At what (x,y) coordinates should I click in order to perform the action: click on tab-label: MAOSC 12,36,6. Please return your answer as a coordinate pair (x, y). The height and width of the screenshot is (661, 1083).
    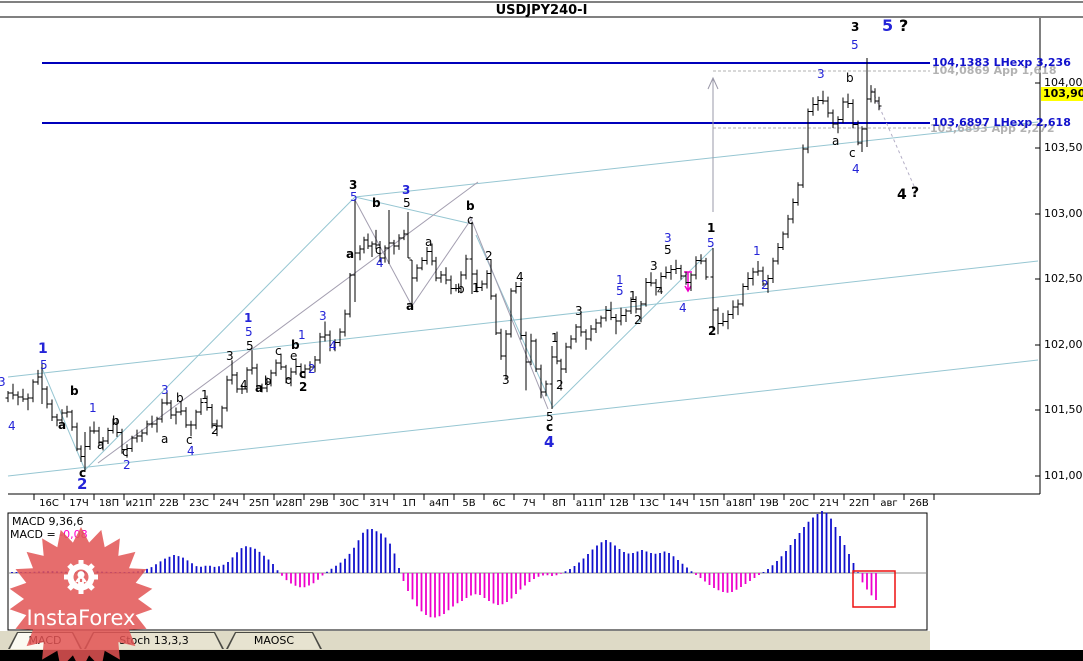
    Looking at the image, I should click on (274, 647).